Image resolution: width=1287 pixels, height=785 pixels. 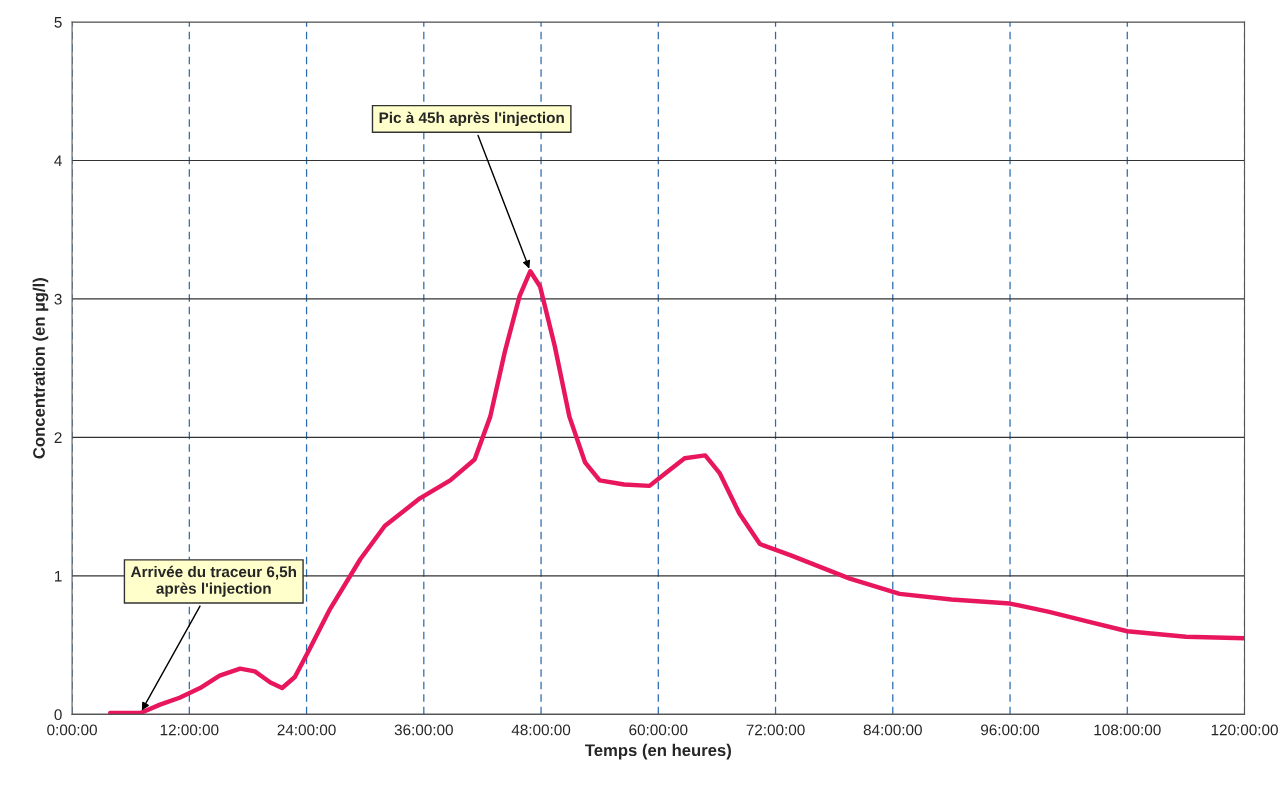 I want to click on annotation: Pic à 45h après l'injection, so click(x=471, y=119).